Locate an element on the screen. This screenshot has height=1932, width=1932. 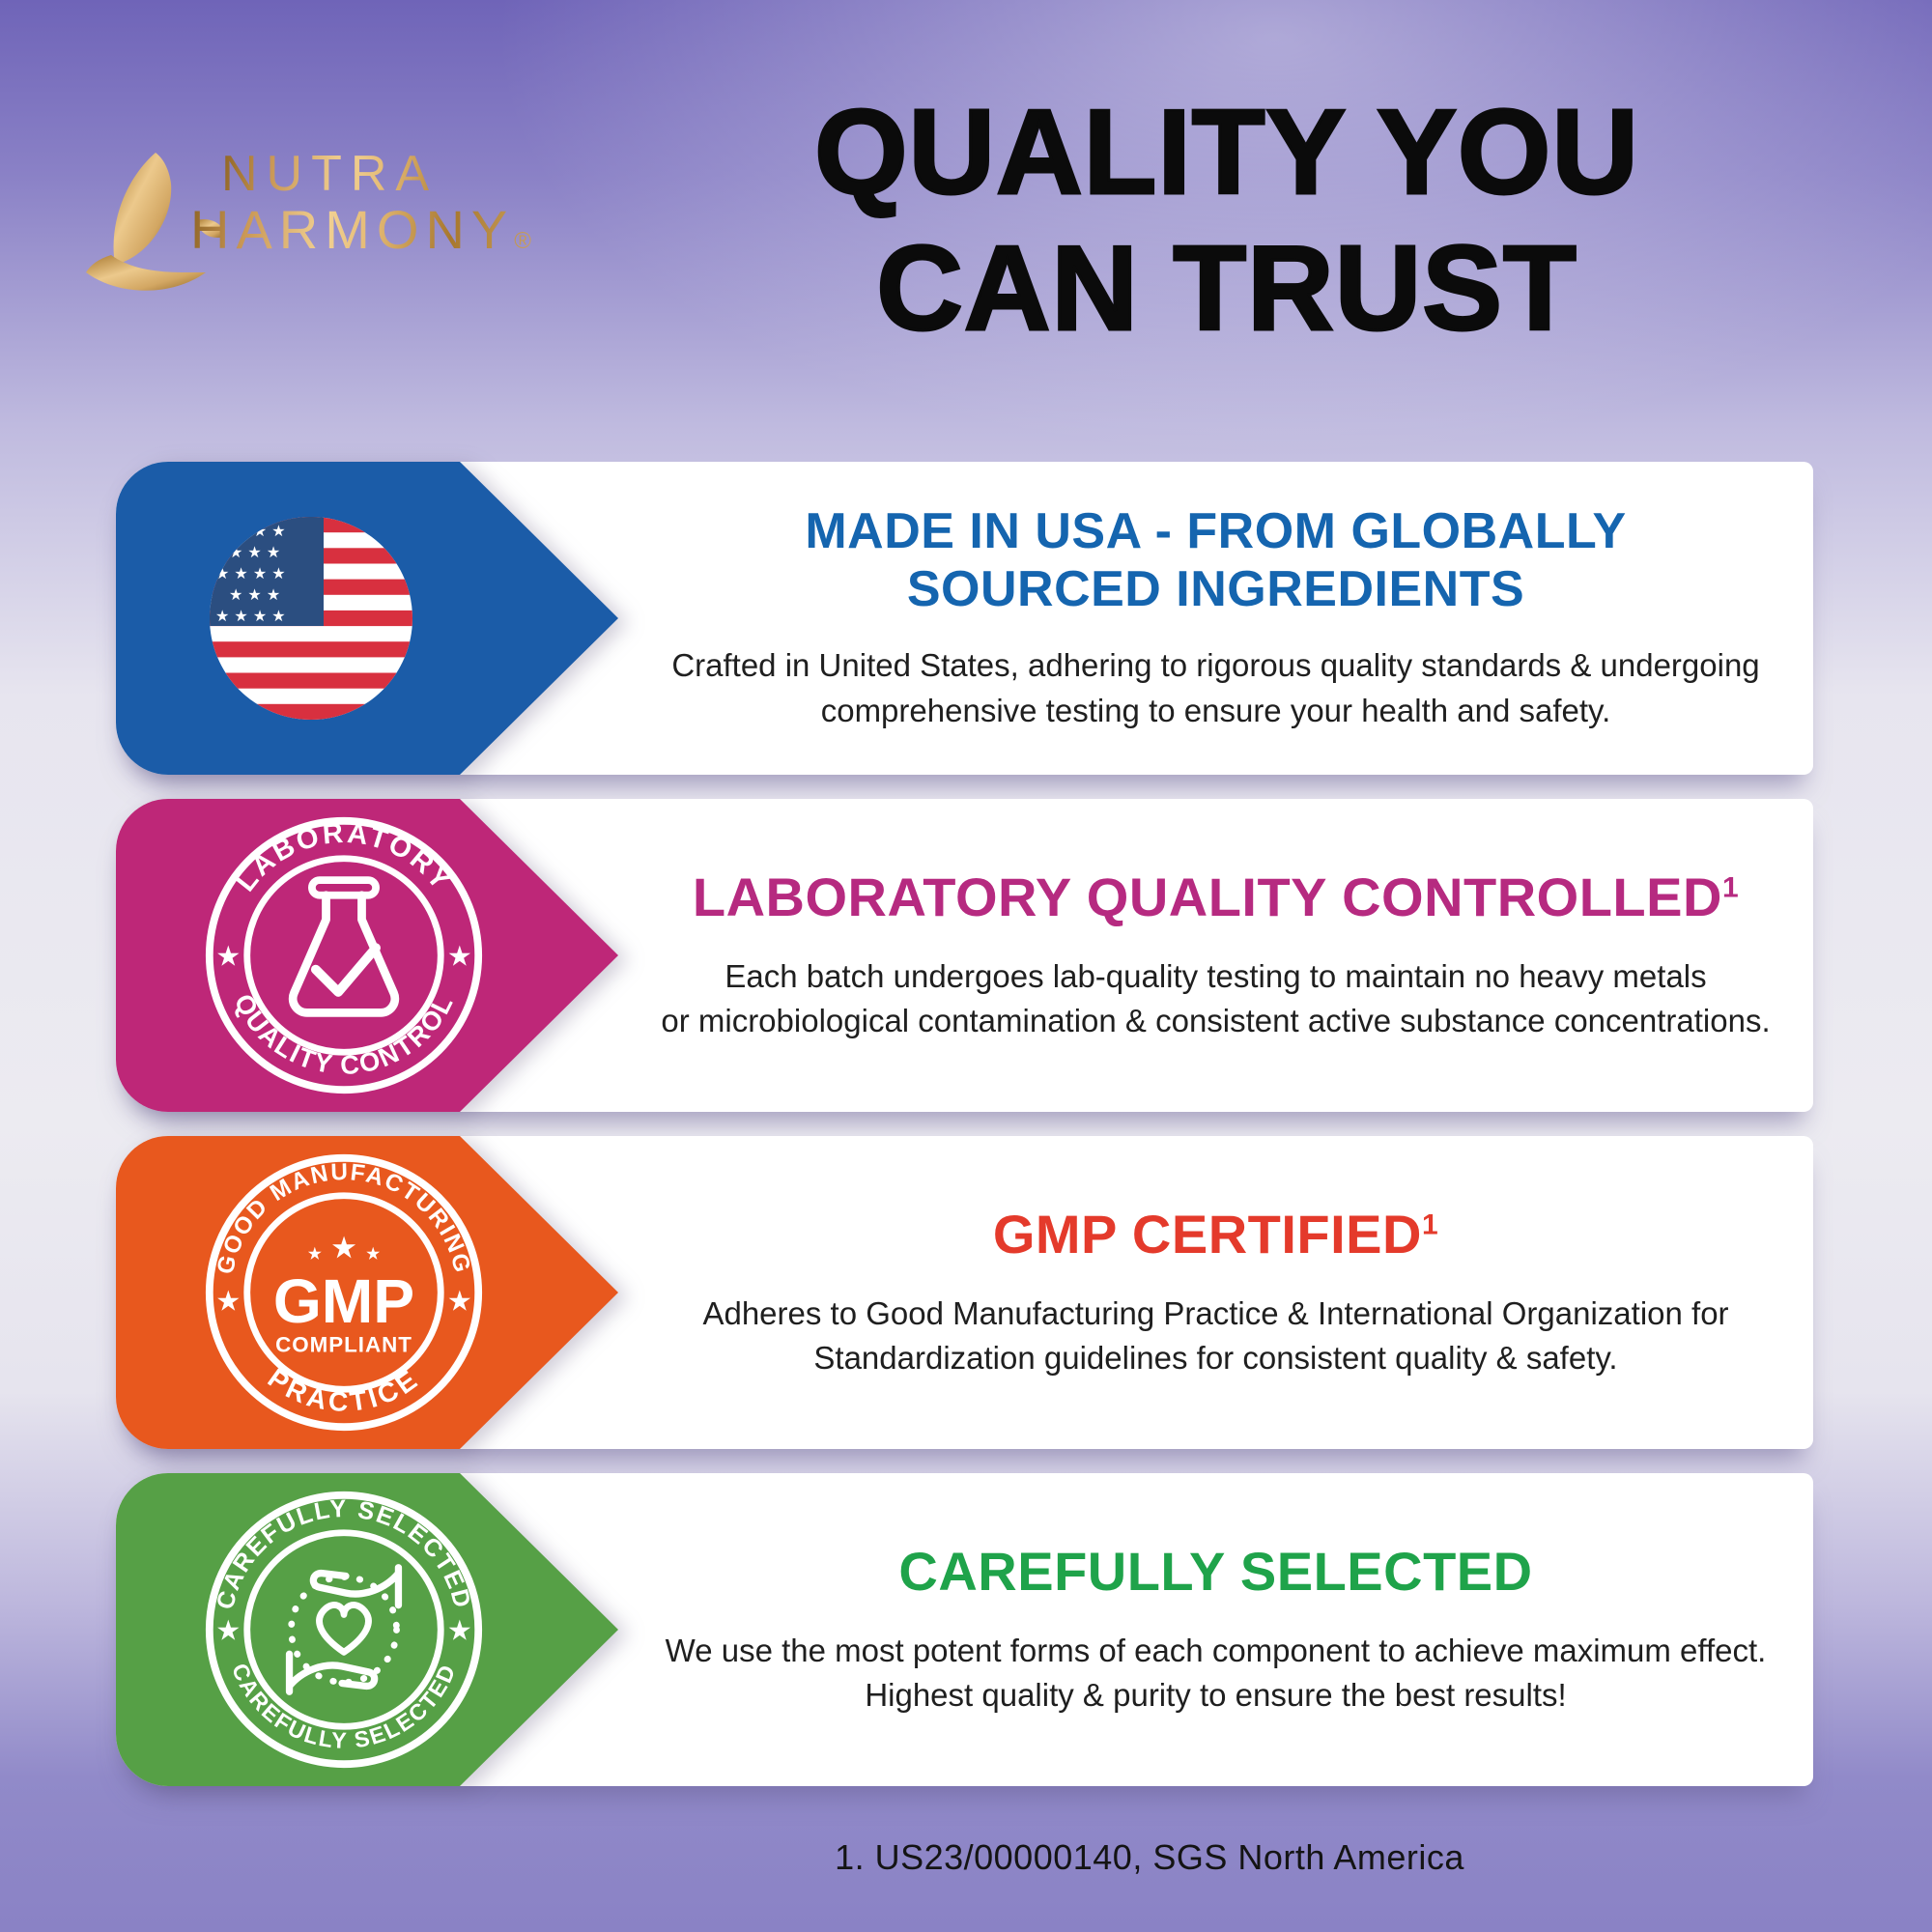
laboratory-quality-badge: LABORATORY QUALITY CONTROL ★ ★ is located at coordinates (344, 955).